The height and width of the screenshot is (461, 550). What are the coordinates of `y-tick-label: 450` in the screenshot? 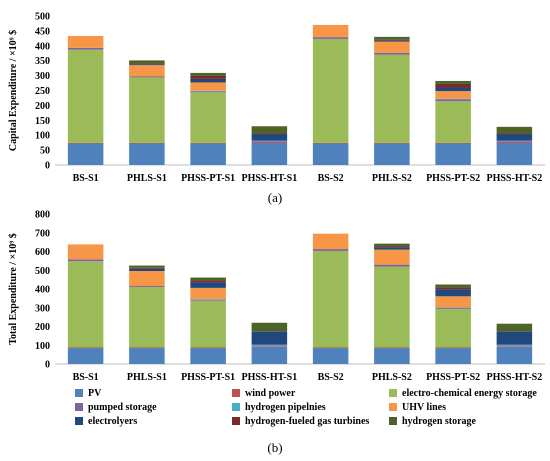 It's located at (42, 31).